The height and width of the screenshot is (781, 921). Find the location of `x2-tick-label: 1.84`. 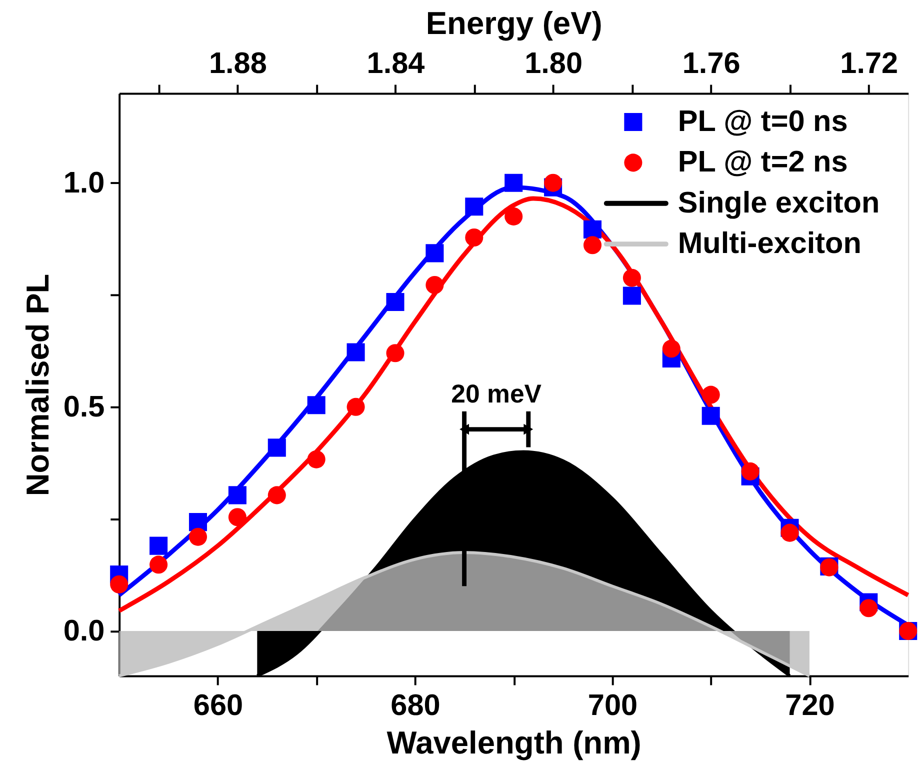

x2-tick-label: 1.84 is located at coordinates (396, 63).